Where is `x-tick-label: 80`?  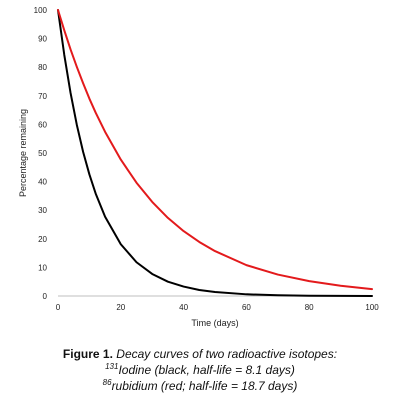
x-tick-label: 80 is located at coordinates (309, 307).